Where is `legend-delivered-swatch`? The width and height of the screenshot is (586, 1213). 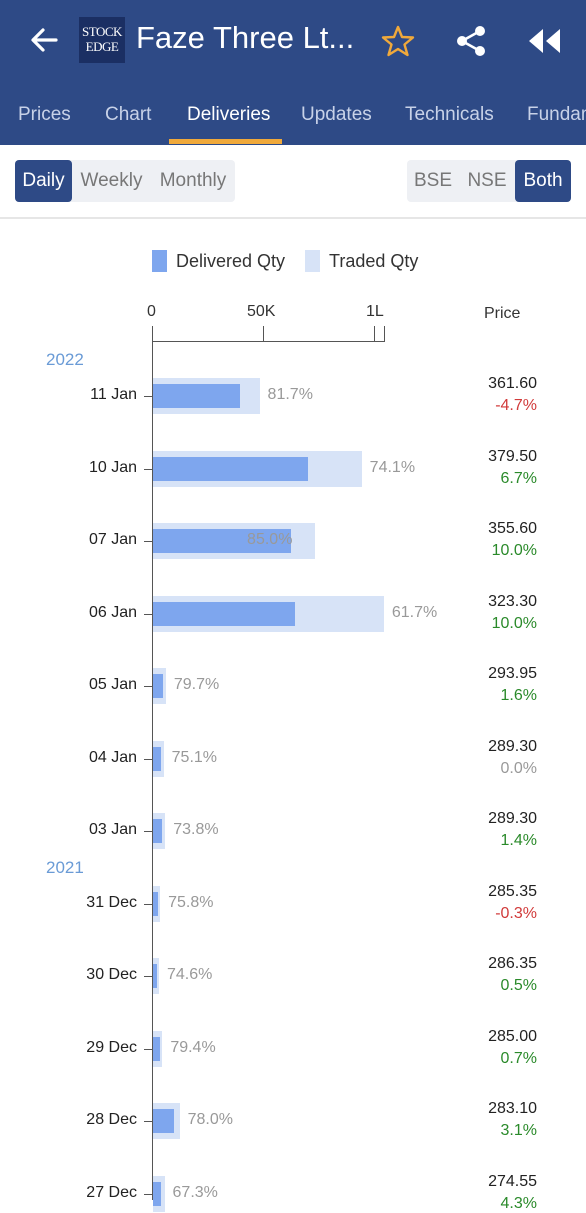
legend-delivered-swatch is located at coordinates (159, 261).